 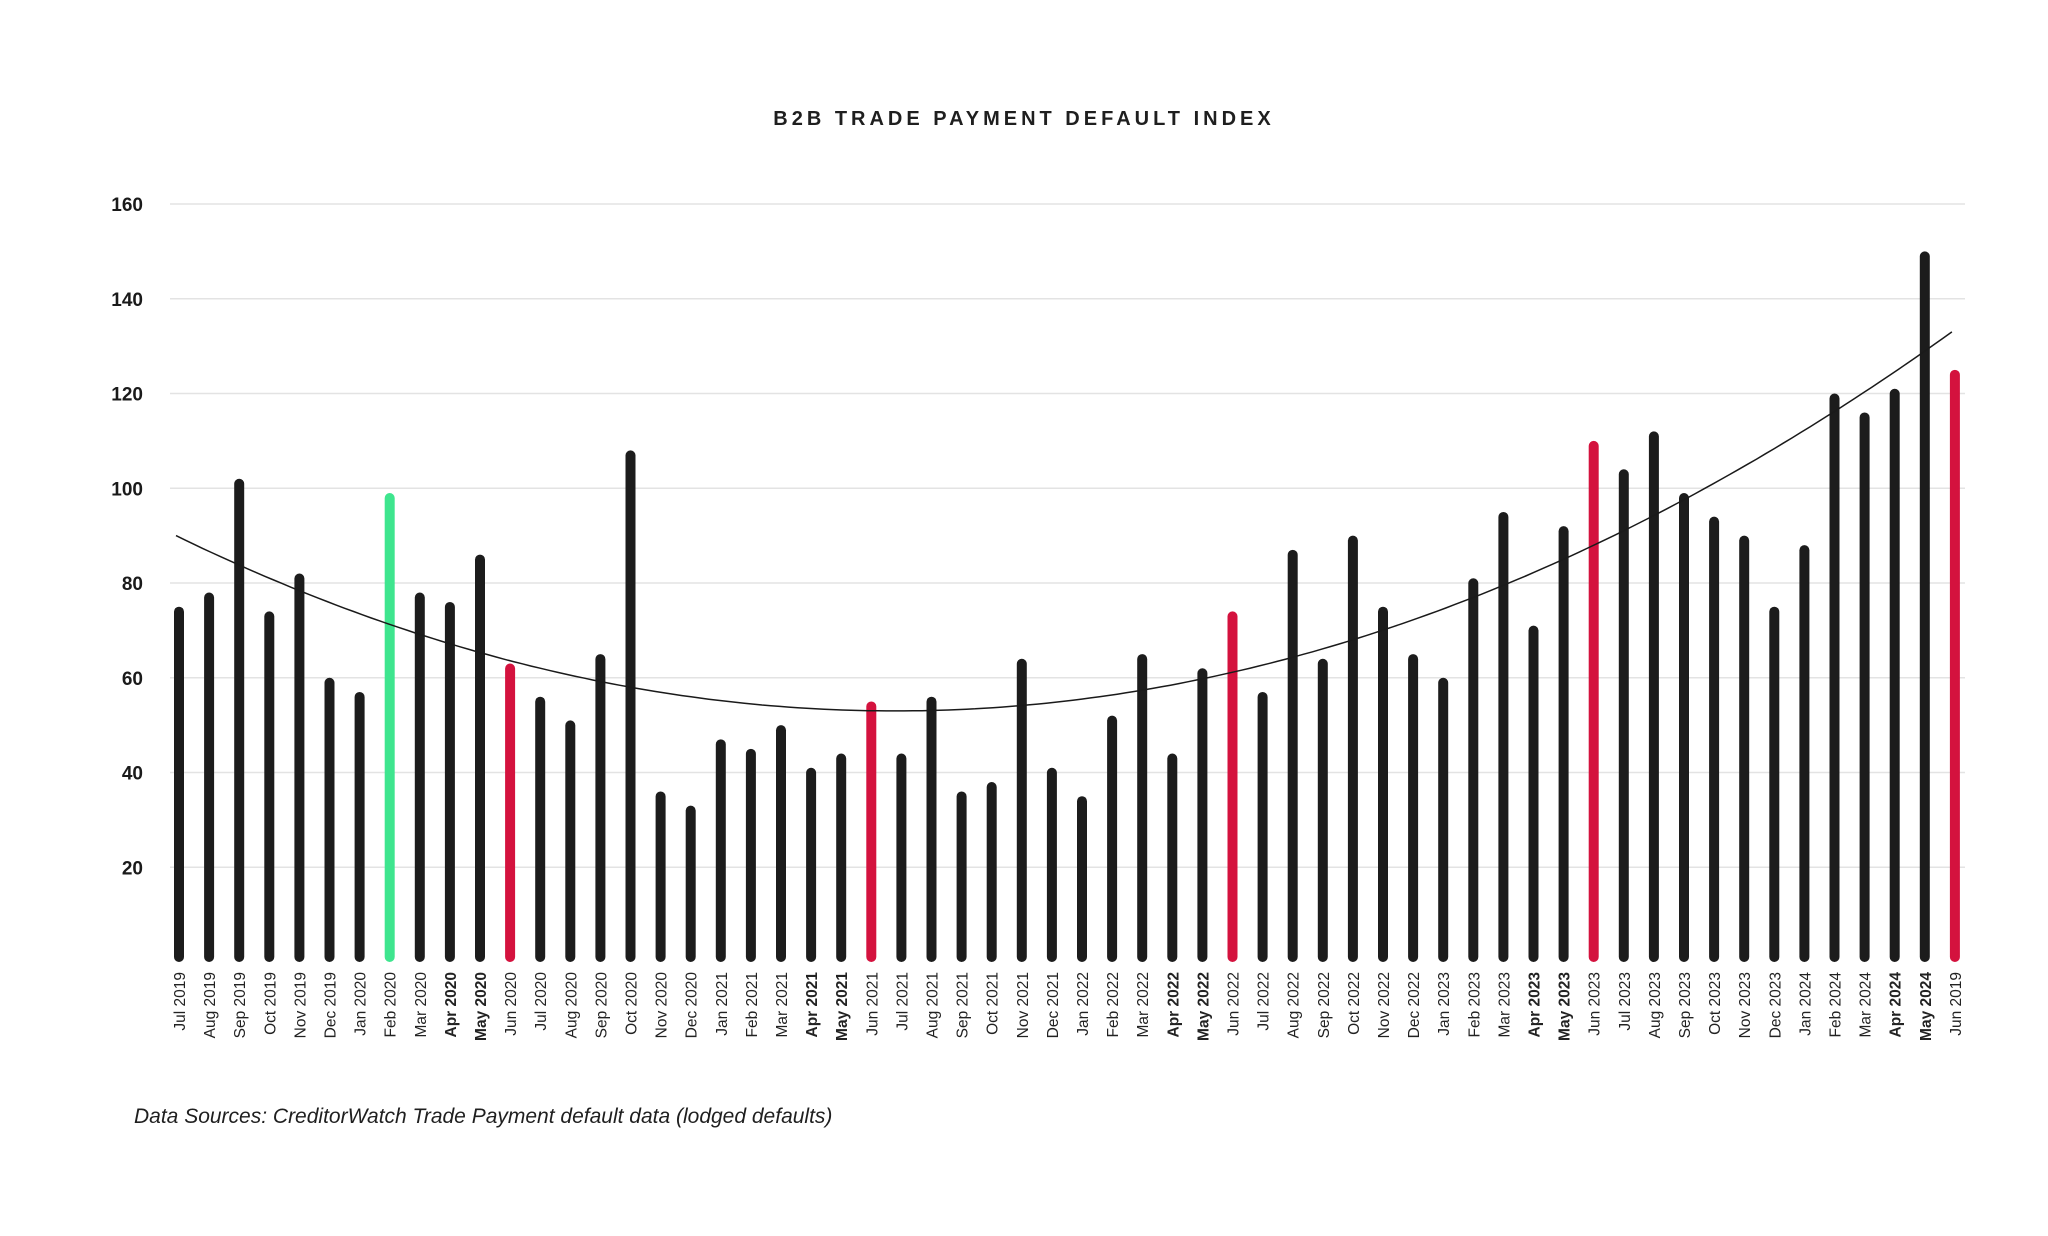 I want to click on bar-feb-2021, so click(x=750, y=855).